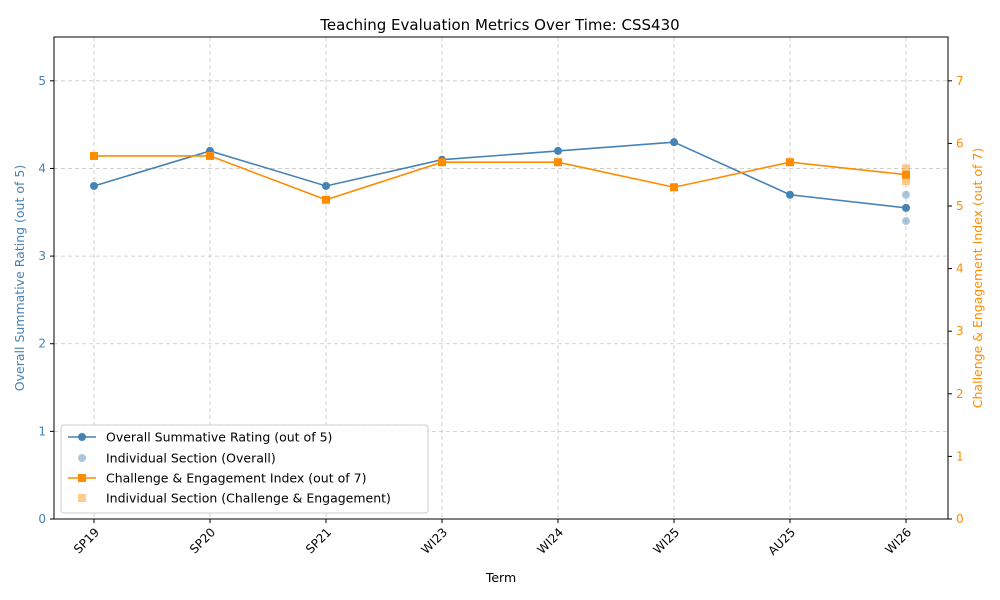 The height and width of the screenshot is (600, 1000). I want to click on point-challenge-WI26, so click(906, 174).